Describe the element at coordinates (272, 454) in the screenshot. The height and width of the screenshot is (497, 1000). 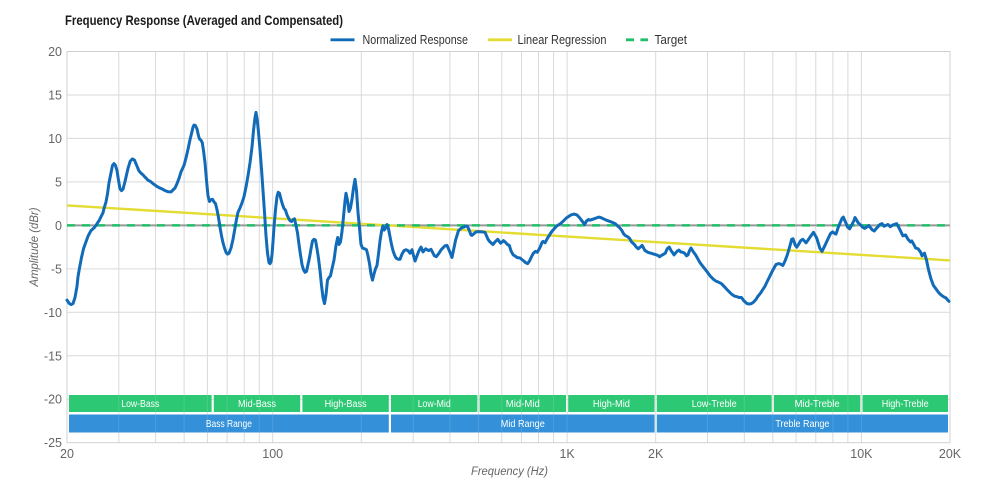
I see `svg-text: 100` at that location.